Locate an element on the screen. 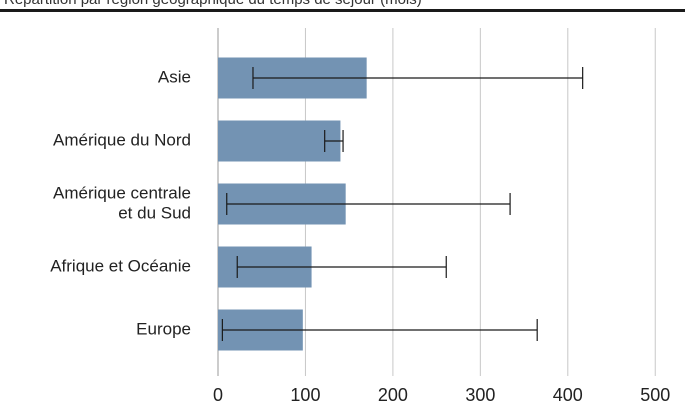 The image size is (685, 410). x-tick-labels: 0 100 200 300 400 500 is located at coordinates (441, 395).